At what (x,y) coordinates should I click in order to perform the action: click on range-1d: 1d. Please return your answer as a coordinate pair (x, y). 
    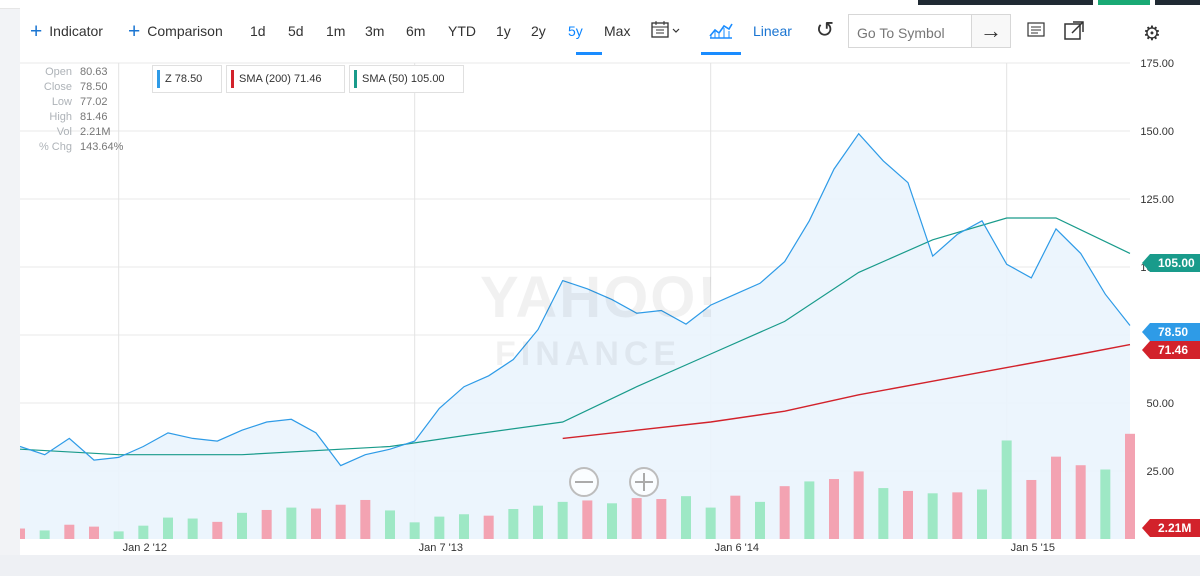
    Looking at the image, I should click on (258, 31).